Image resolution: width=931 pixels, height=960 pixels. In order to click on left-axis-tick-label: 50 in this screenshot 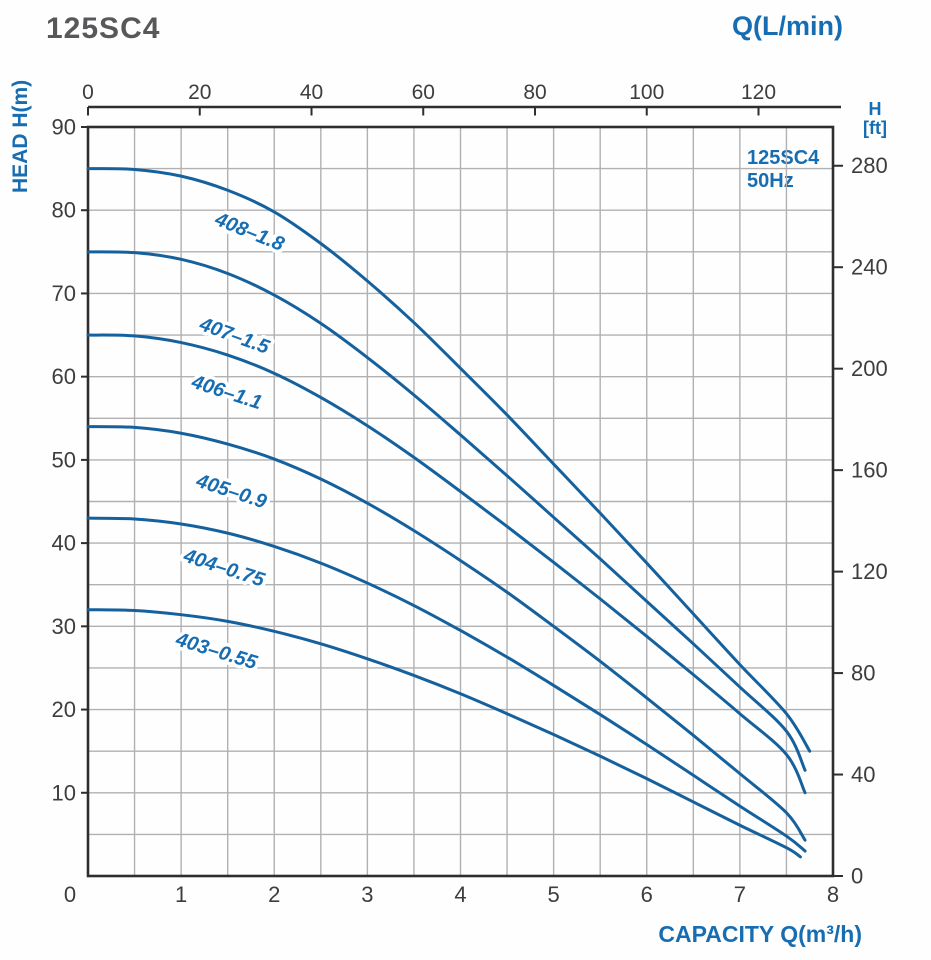, I will do `click(64, 459)`.